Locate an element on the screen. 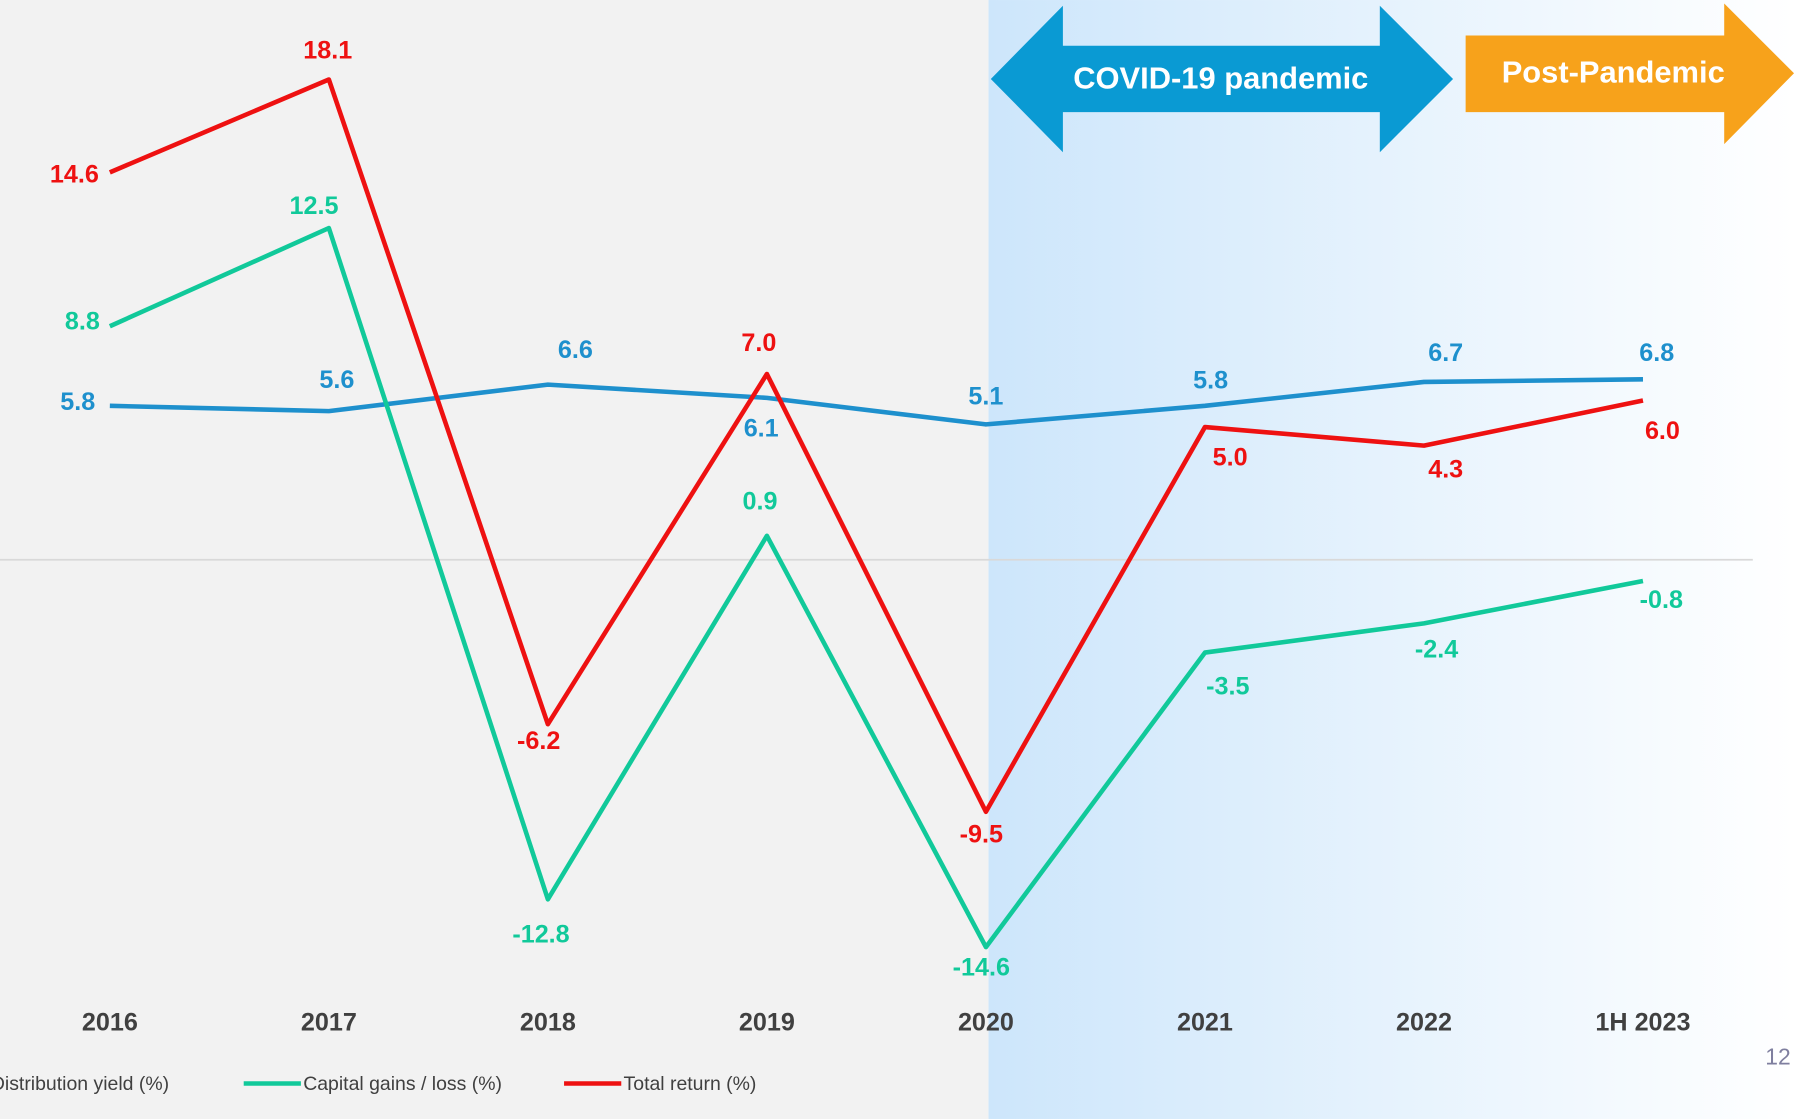  legend-label: Total return (%) is located at coordinates (690, 1084).